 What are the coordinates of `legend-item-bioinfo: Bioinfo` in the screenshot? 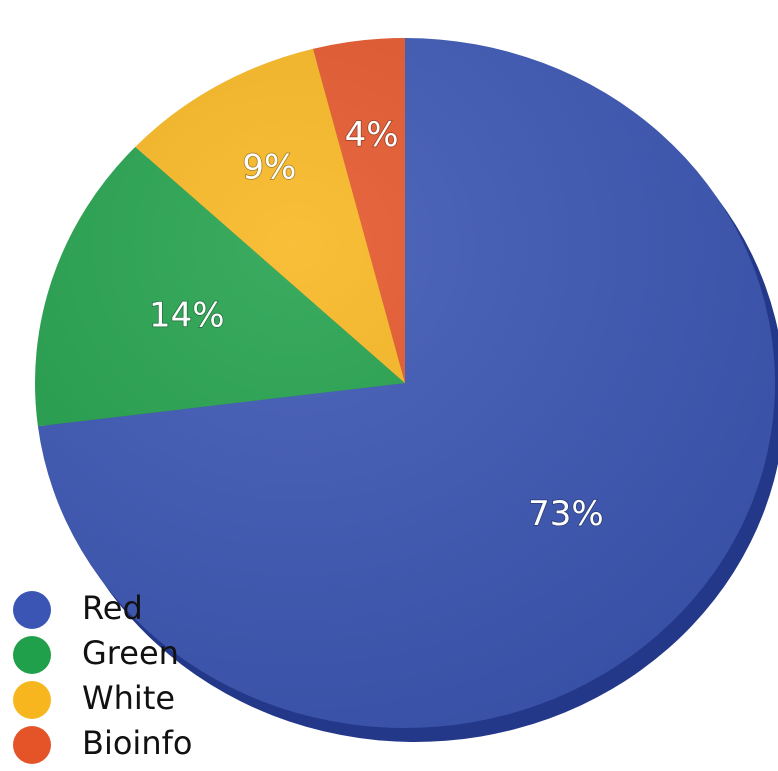 It's located at (102, 744).